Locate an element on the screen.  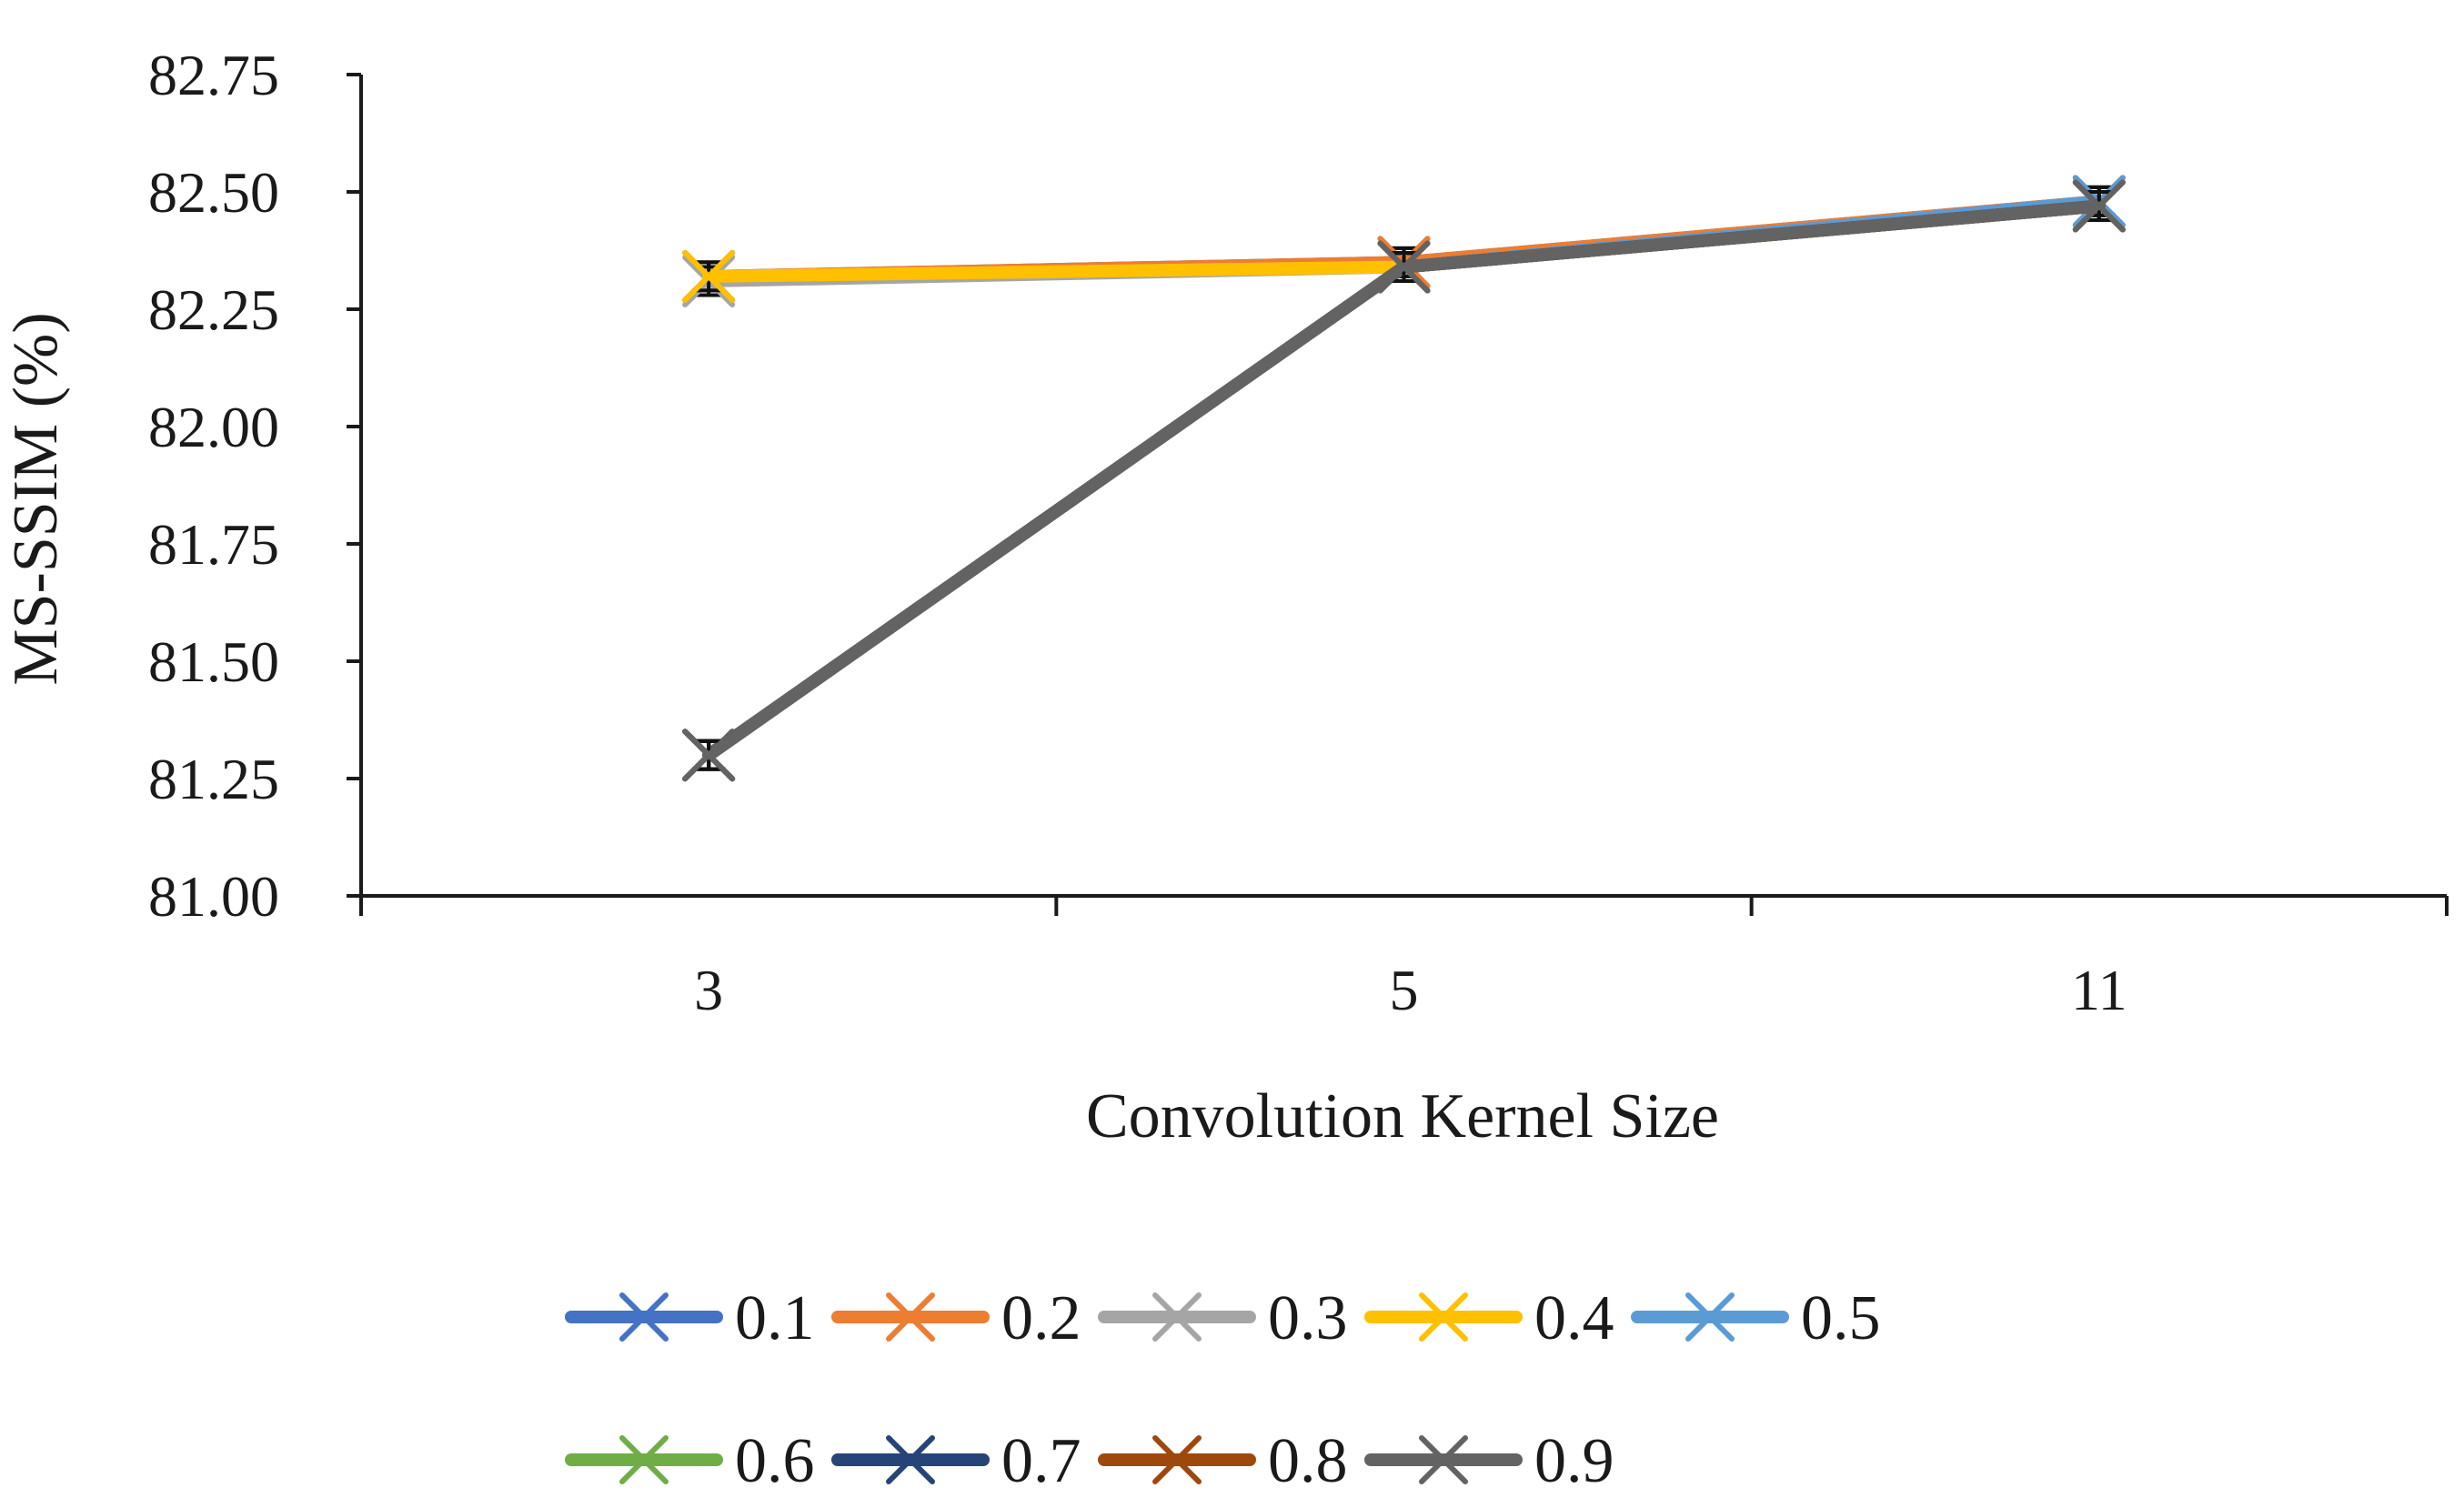
y-tick-label: 81.75 is located at coordinates (213, 544).